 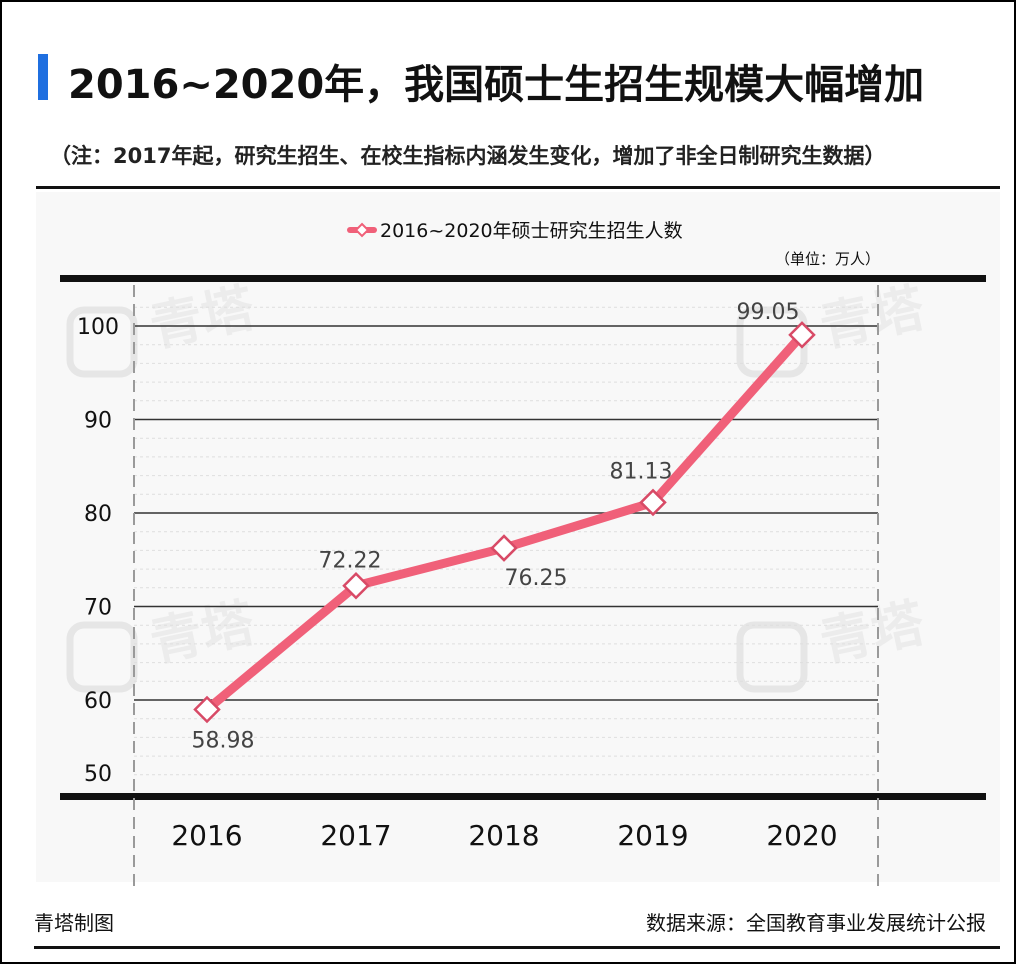 What do you see at coordinates (517, 947) in the screenshot?
I see `bottom-divider` at bounding box center [517, 947].